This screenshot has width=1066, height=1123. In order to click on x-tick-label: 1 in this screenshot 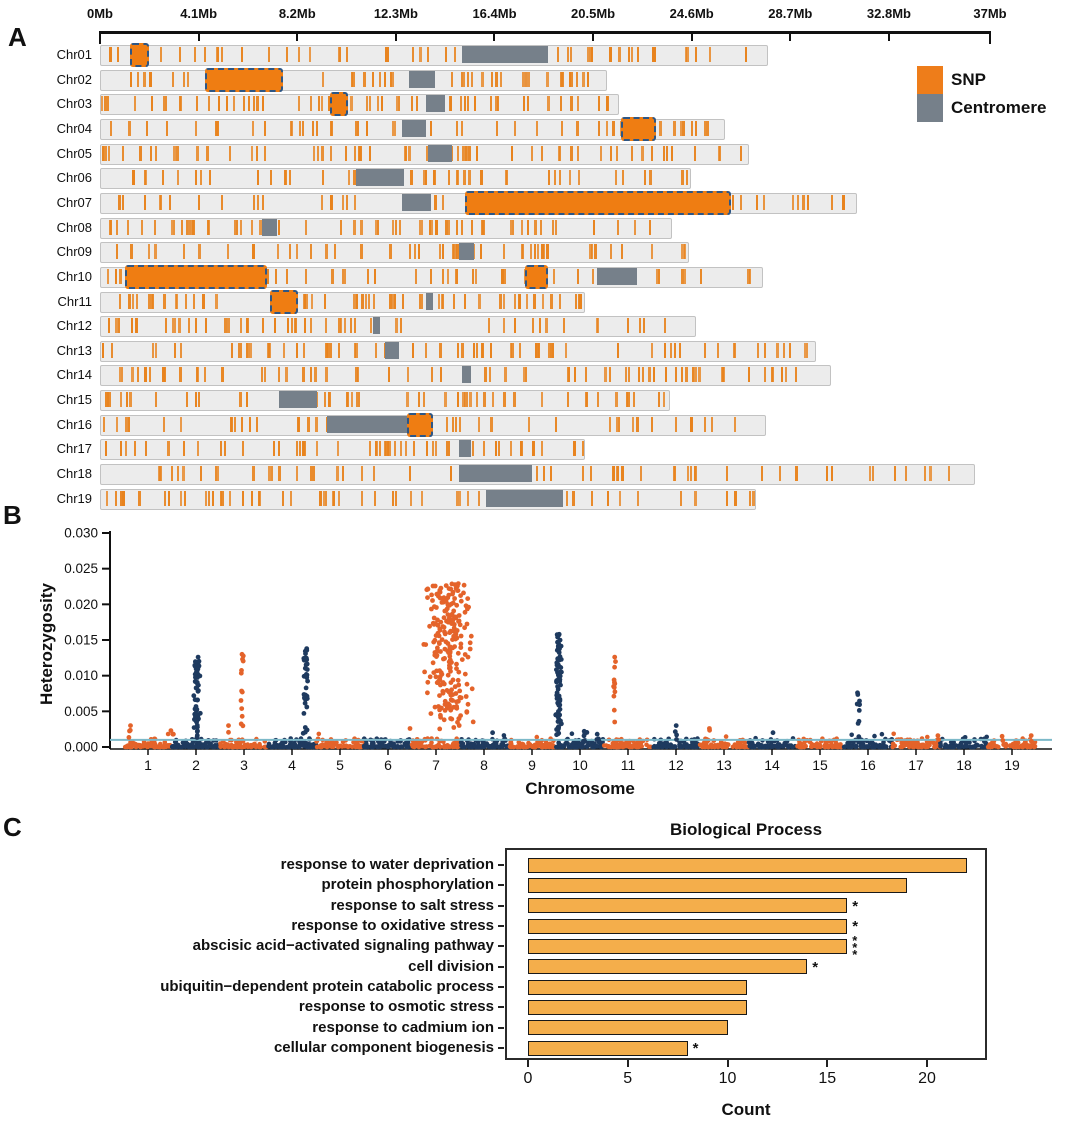, I will do `click(148, 765)`.